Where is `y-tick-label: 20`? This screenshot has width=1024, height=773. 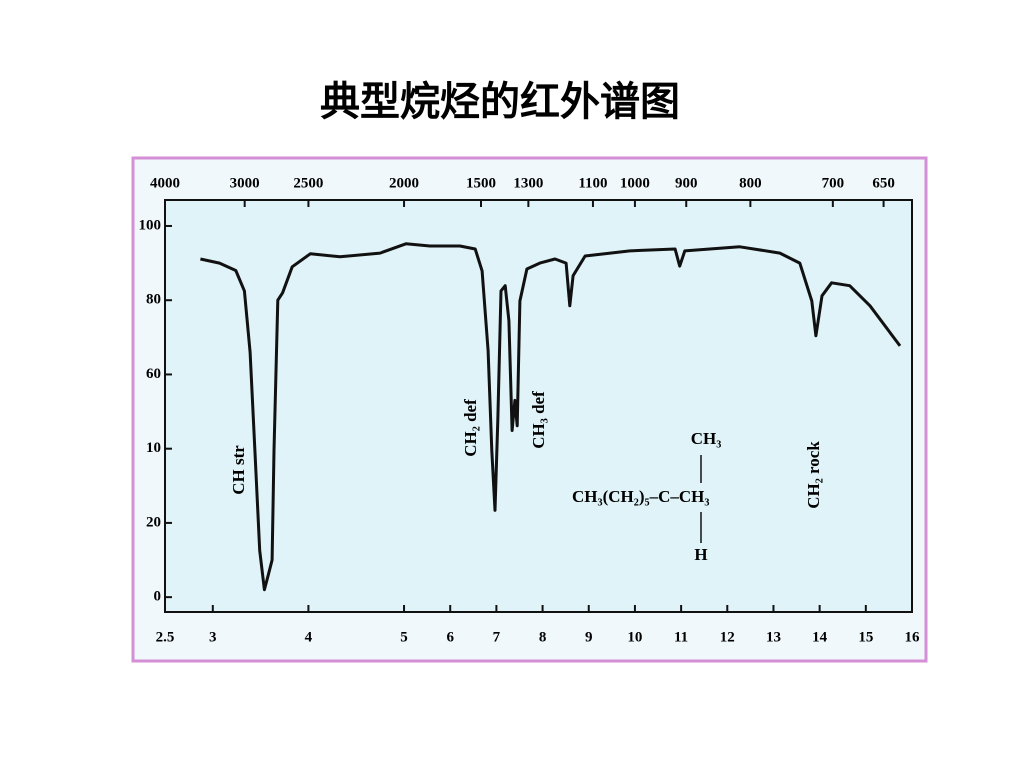 y-tick-label: 20 is located at coordinates (153, 522).